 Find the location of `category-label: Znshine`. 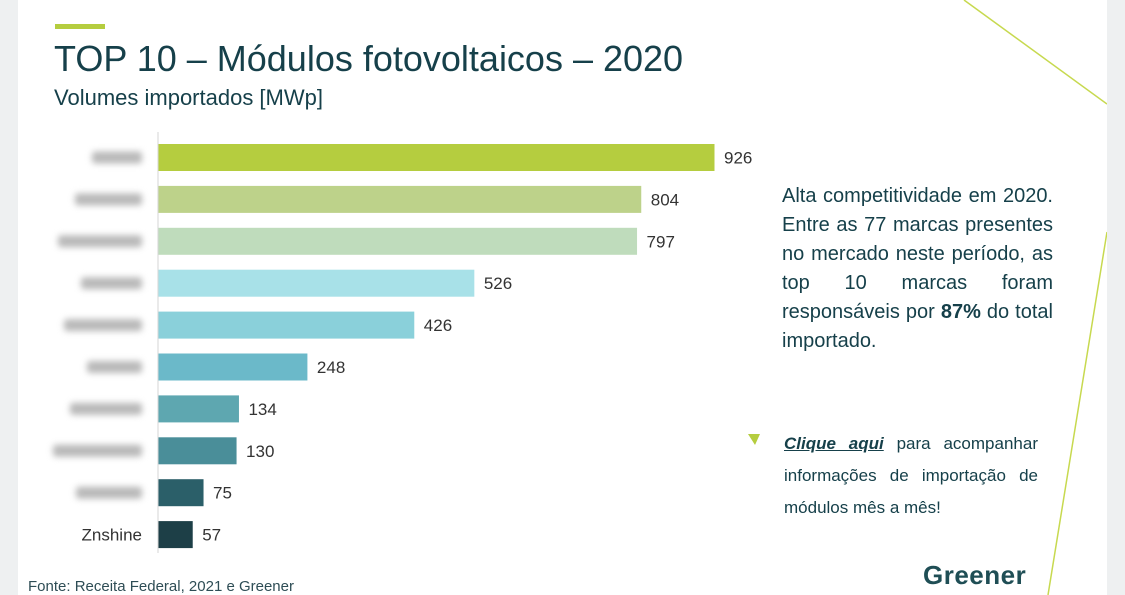

category-label: Znshine is located at coordinates (112, 535).